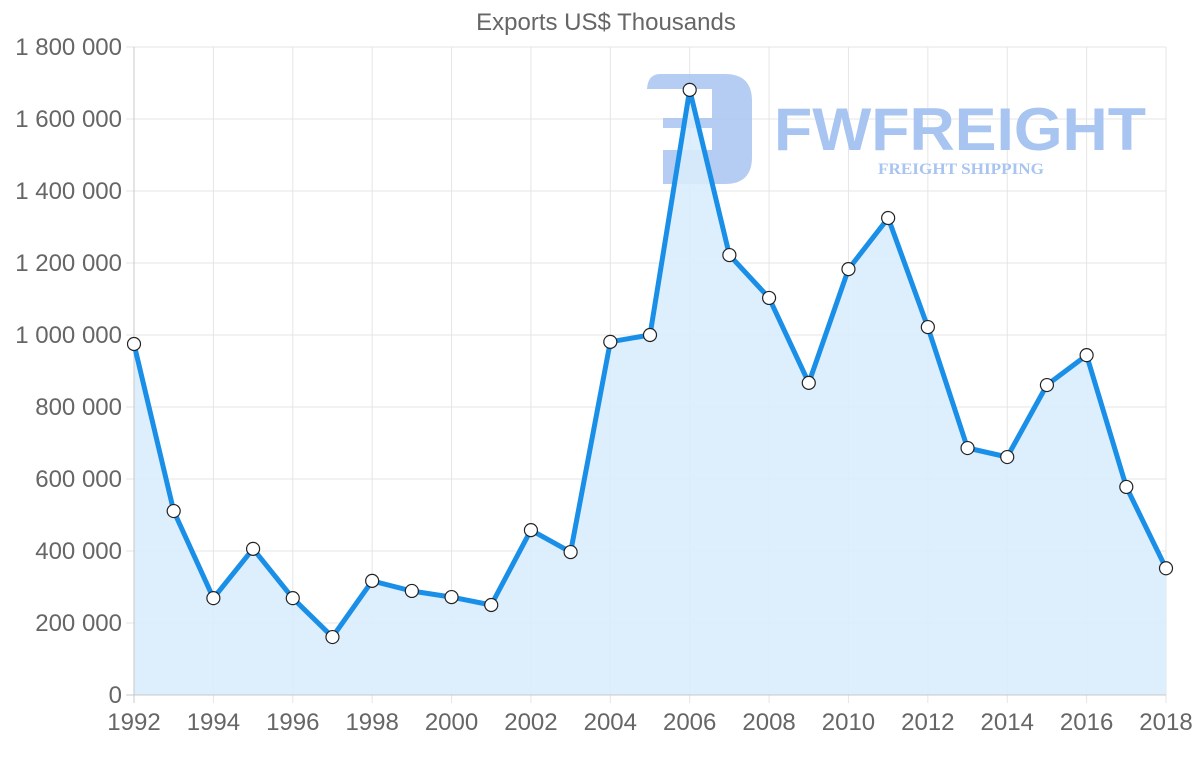 This screenshot has height=763, width=1200. Describe the element at coordinates (68, 263) in the screenshot. I see `y-tick-label: 1 200 000` at that location.